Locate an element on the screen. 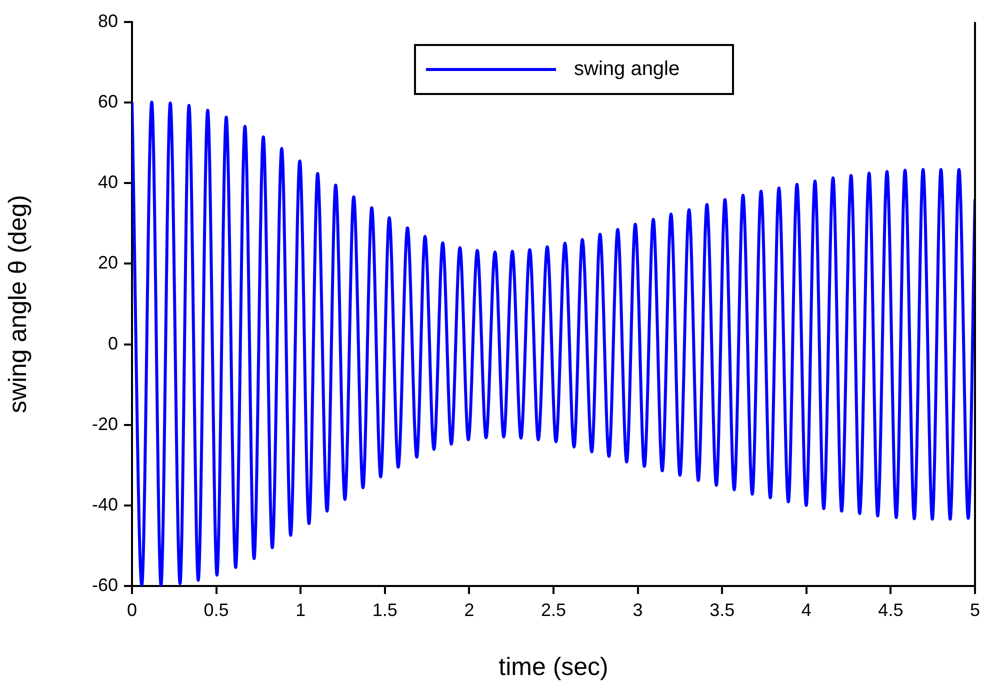  x-tick-label: 4 is located at coordinates (806, 610).